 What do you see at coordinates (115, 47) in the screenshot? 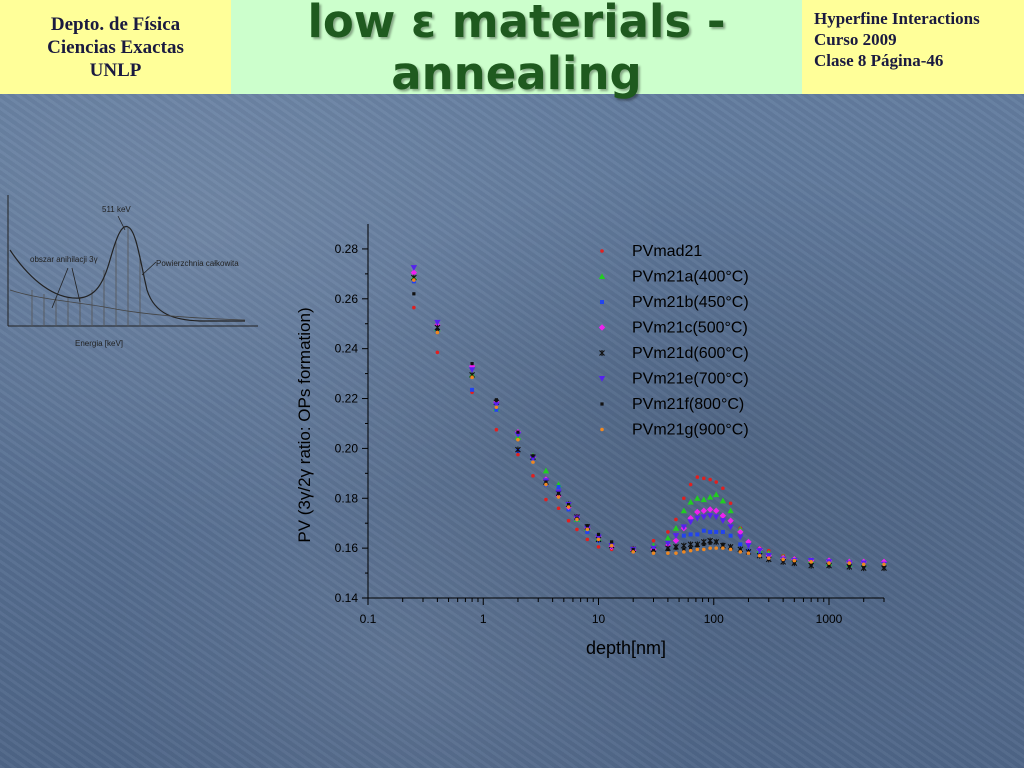
I see `department-box: Depto. de Física Ciencias Exactas UNLP` at bounding box center [115, 47].